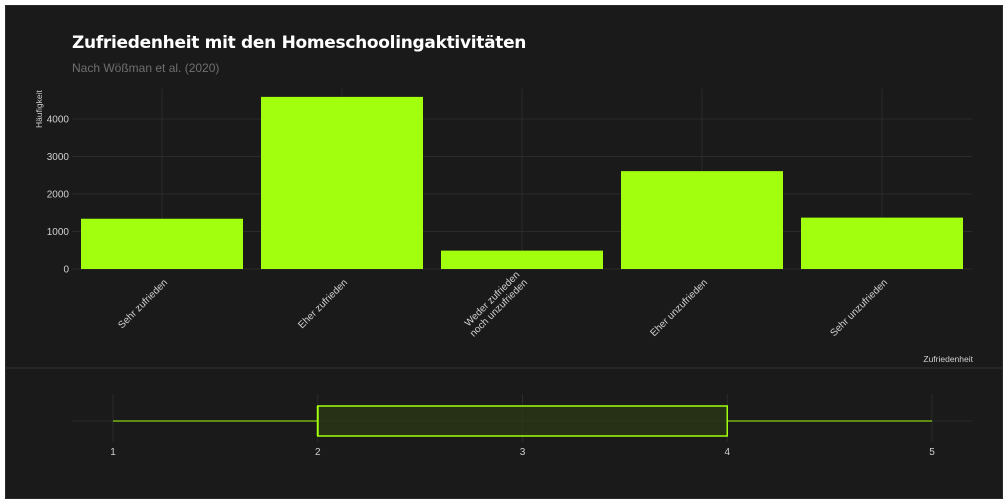 The width and height of the screenshot is (1008, 504). What do you see at coordinates (523, 452) in the screenshot?
I see `box-x-tick-label: 3` at bounding box center [523, 452].